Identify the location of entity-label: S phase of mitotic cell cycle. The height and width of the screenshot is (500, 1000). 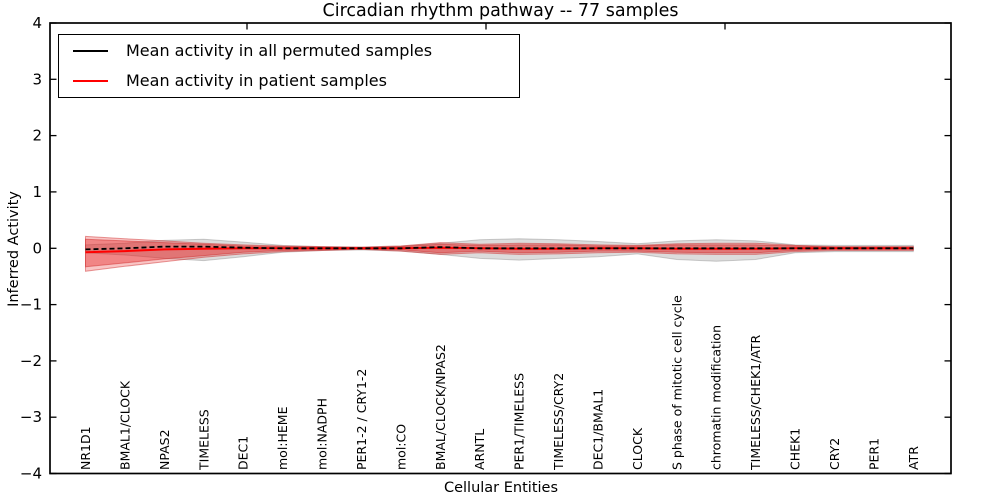
(676, 382).